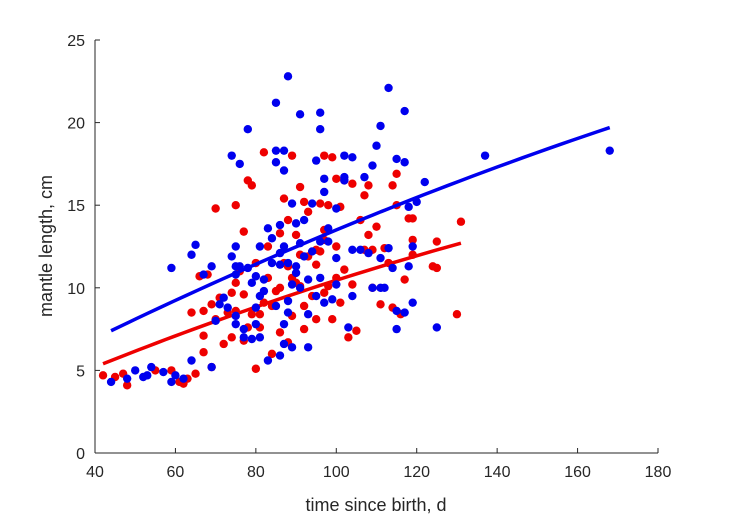  I want to click on y-axis-label: mantle length, cm, so click(46, 246).